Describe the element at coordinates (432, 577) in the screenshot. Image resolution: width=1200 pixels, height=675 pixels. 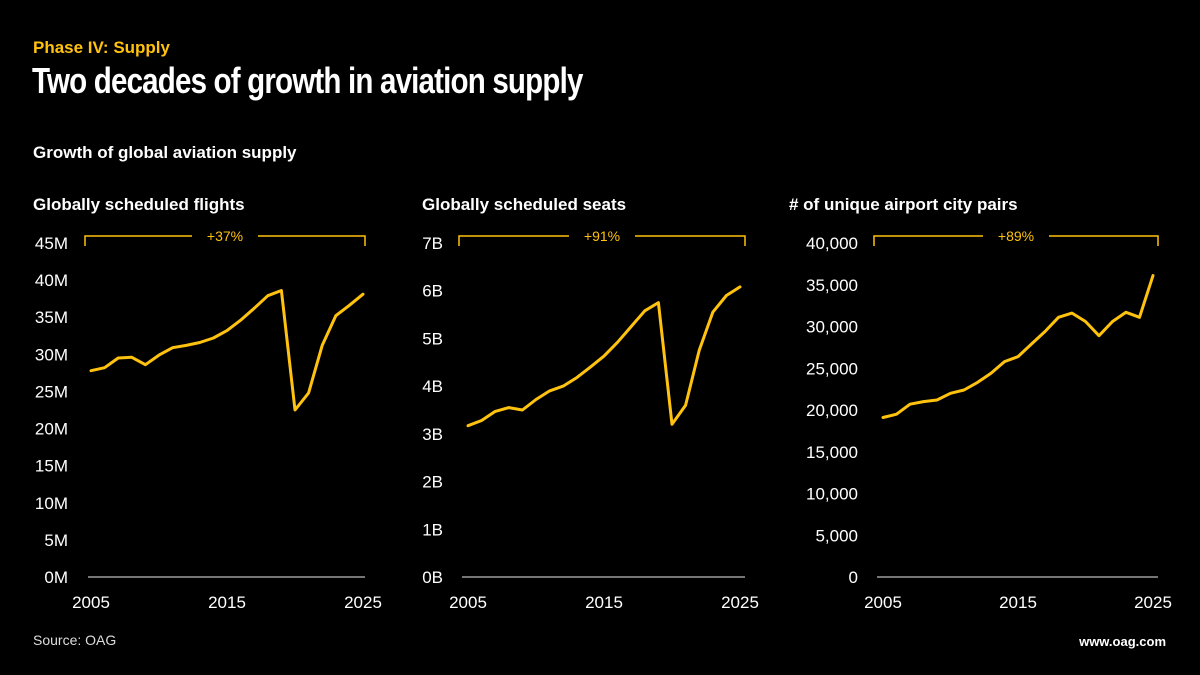
I see `y-tick-label: 0B` at that location.